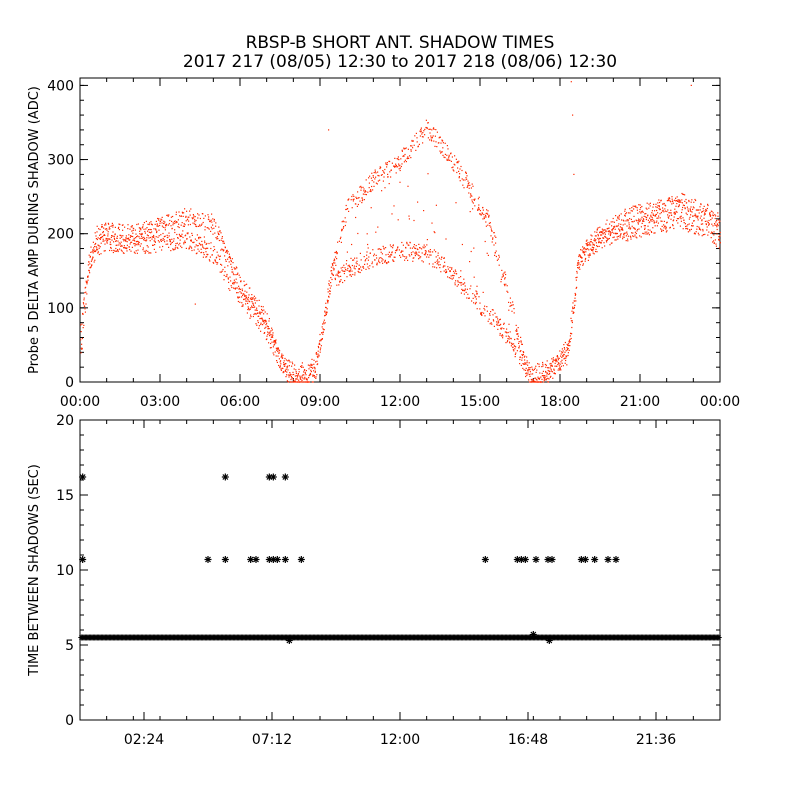 The height and width of the screenshot is (800, 800). Describe the element at coordinates (528, 740) in the screenshot. I see `bottom-plot-xtick-label: 16:48` at that location.